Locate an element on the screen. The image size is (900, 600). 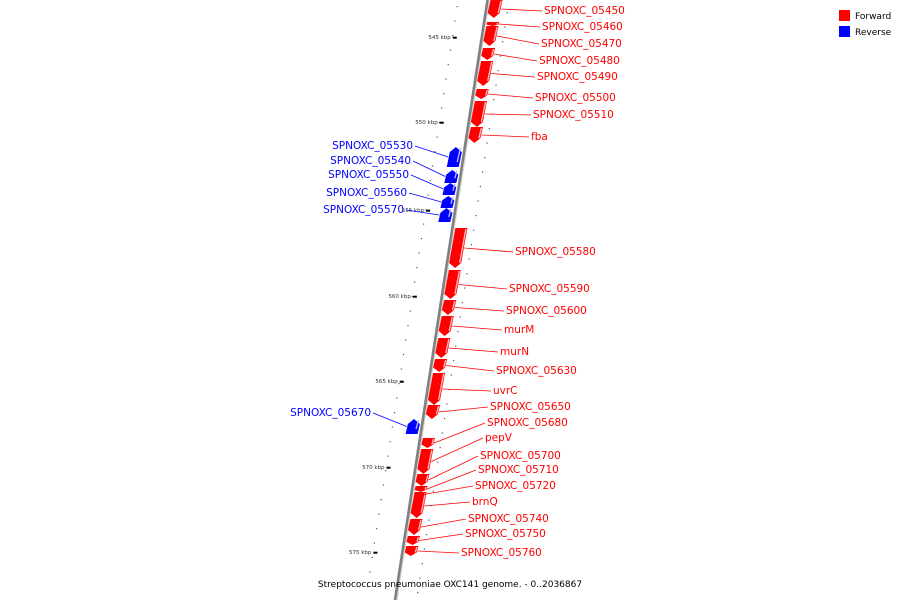
legend: Forward Reverse is located at coordinates (865, 24).